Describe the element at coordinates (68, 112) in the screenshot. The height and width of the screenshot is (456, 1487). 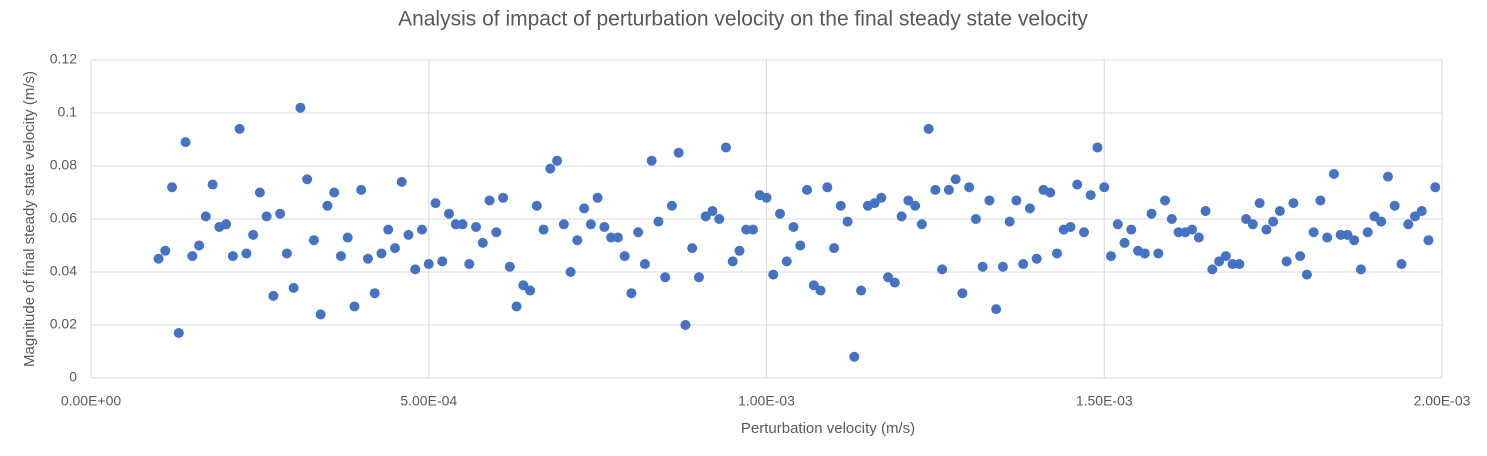
I see `y-tick-label: 0.1` at that location.